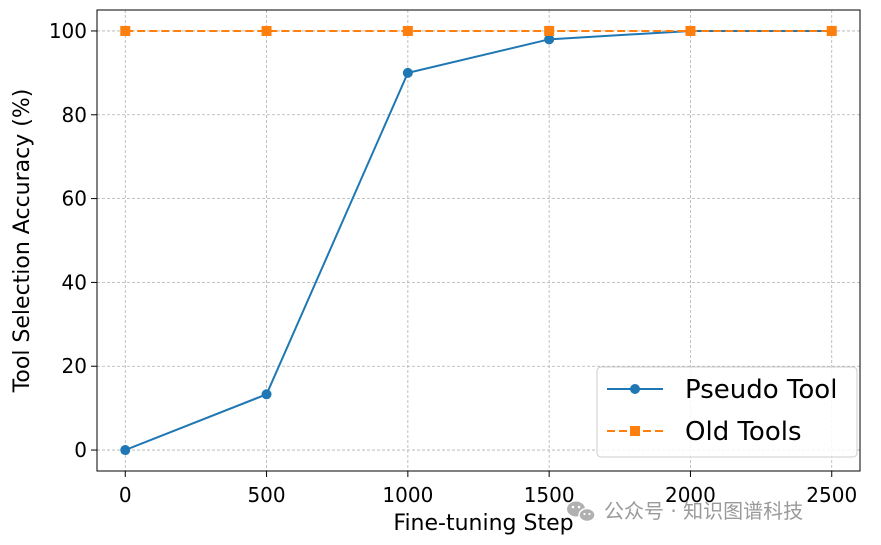 The height and width of the screenshot is (545, 881). I want to click on legend-label: Pseudo Tool, so click(761, 390).